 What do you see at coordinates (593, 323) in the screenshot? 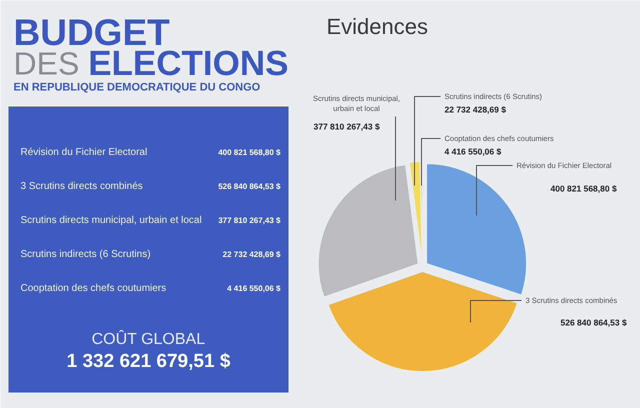
I see `data-label: 526 840 864,53 $` at bounding box center [593, 323].